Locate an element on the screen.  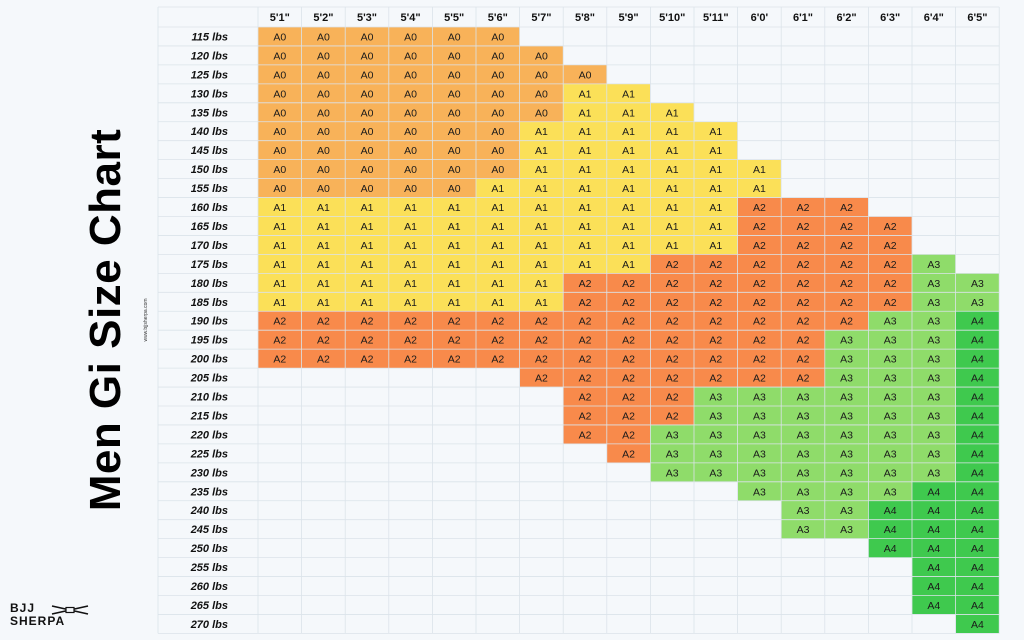
column-header: 5'4" is located at coordinates (411, 18).